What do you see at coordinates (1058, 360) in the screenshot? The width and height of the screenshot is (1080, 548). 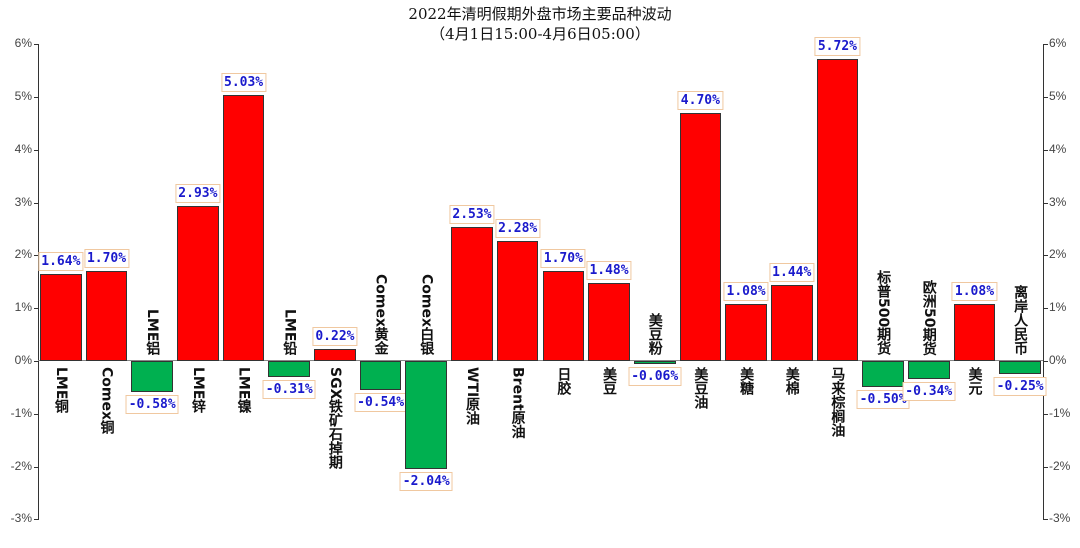 I see `y-tick-label-right: 0%` at bounding box center [1058, 360].